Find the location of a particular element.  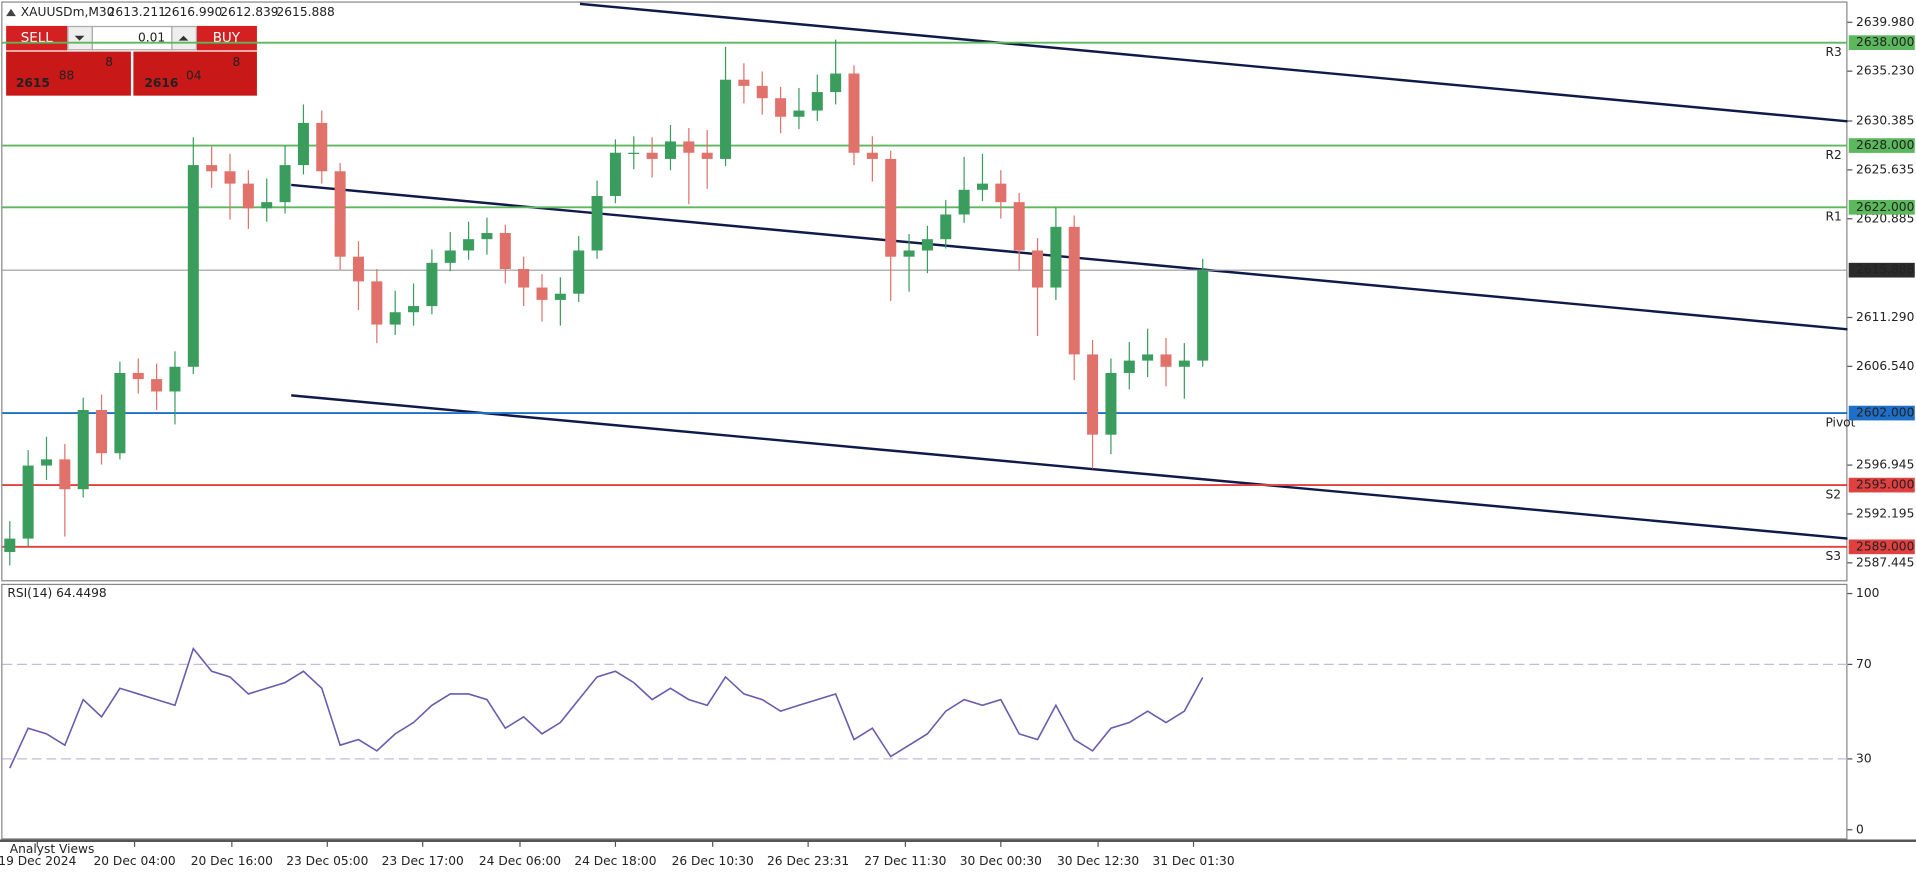

header-price: 2615.888 is located at coordinates (306, 12).